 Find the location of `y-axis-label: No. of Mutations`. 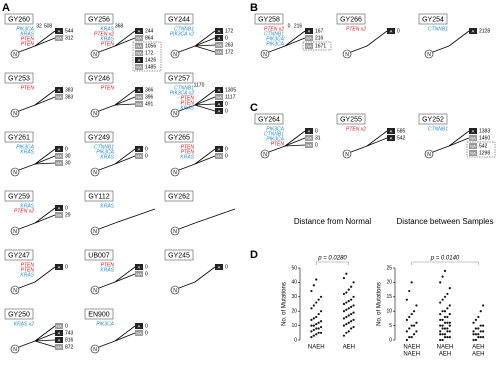

y-axis-label: No. of Mutations is located at coordinates (380, 304).